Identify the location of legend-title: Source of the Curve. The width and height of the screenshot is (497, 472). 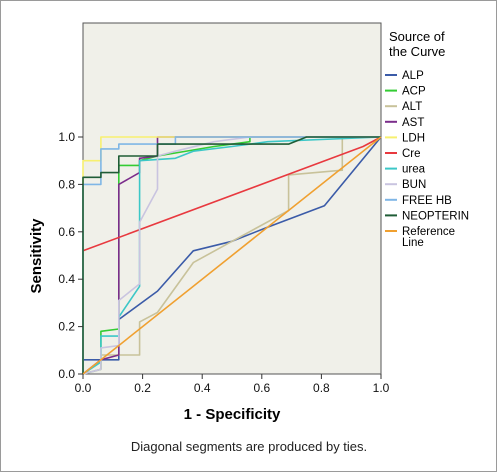
(417, 44).